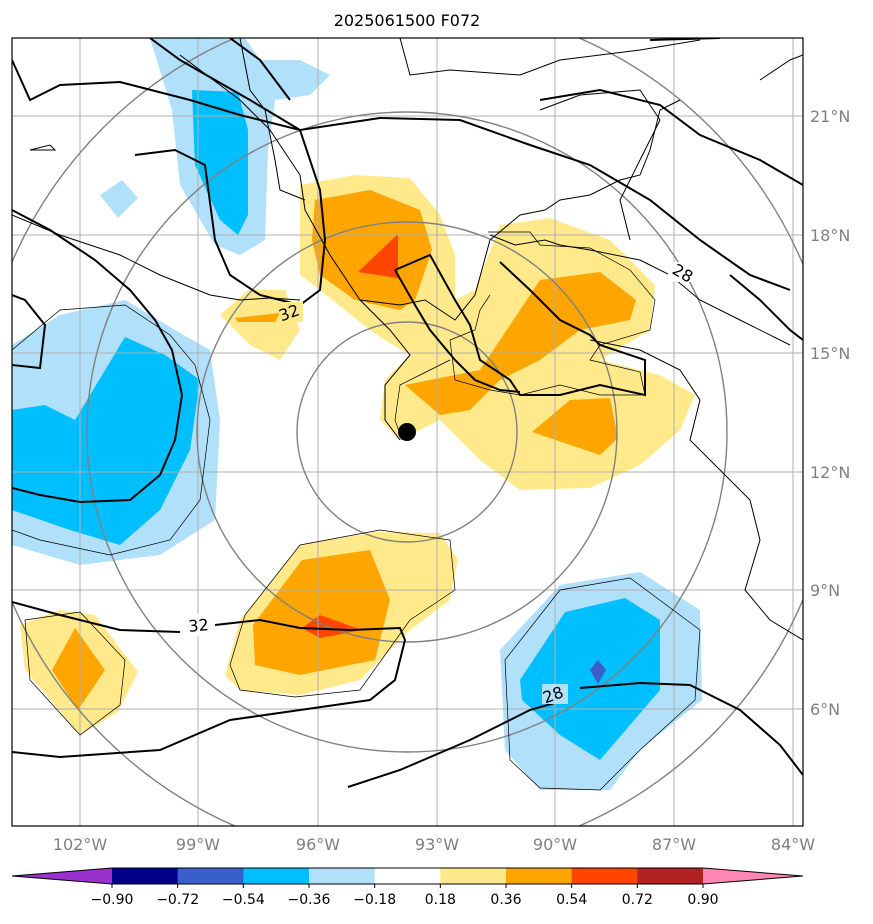 The image size is (873, 924). I want to click on x-tick-labels: 102°W 99°W 96°W 93°W 90°W 87°W 84°W, so click(434, 844).